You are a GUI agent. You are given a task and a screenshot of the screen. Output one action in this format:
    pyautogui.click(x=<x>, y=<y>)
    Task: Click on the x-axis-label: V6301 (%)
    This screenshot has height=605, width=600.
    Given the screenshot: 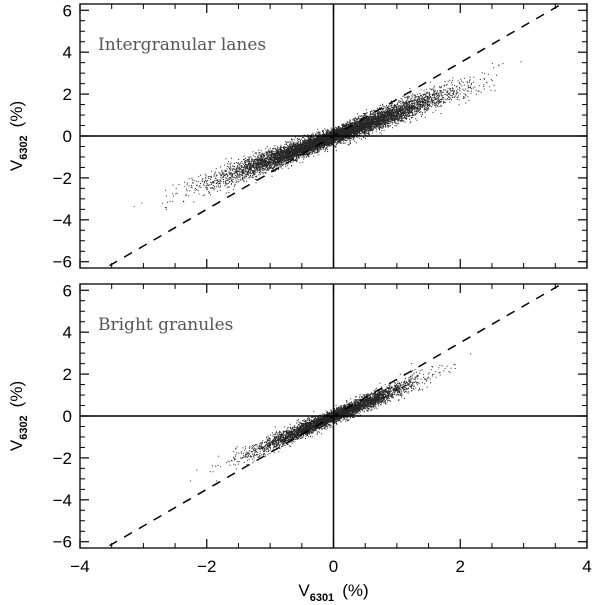 What is the action you would take?
    pyautogui.click(x=333, y=592)
    